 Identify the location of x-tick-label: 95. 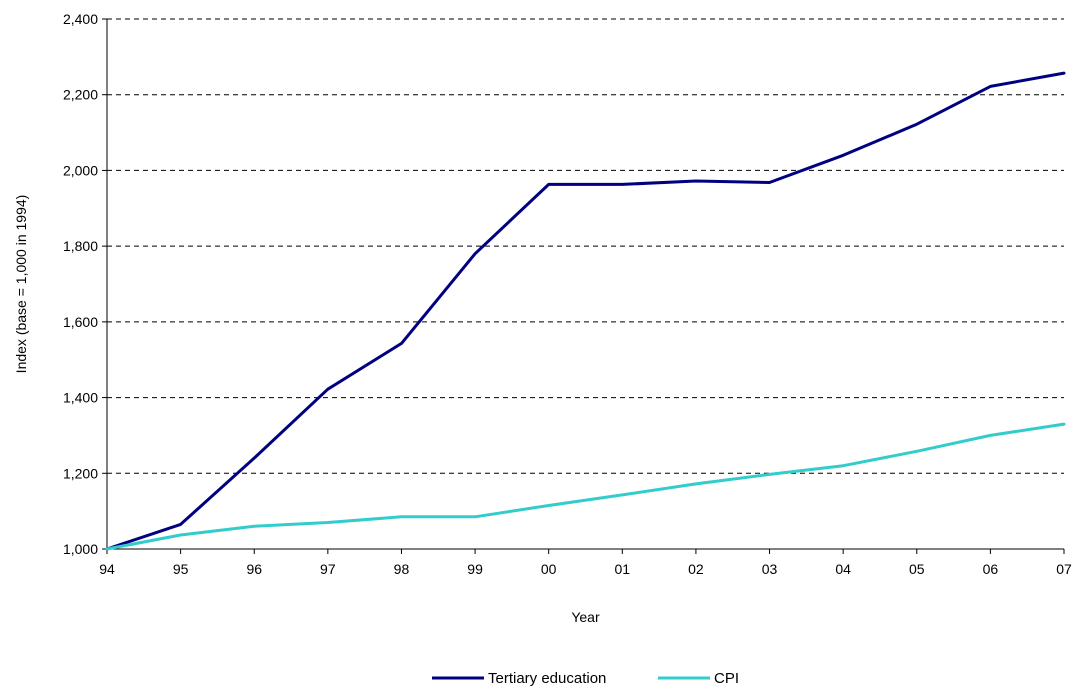
(181, 569).